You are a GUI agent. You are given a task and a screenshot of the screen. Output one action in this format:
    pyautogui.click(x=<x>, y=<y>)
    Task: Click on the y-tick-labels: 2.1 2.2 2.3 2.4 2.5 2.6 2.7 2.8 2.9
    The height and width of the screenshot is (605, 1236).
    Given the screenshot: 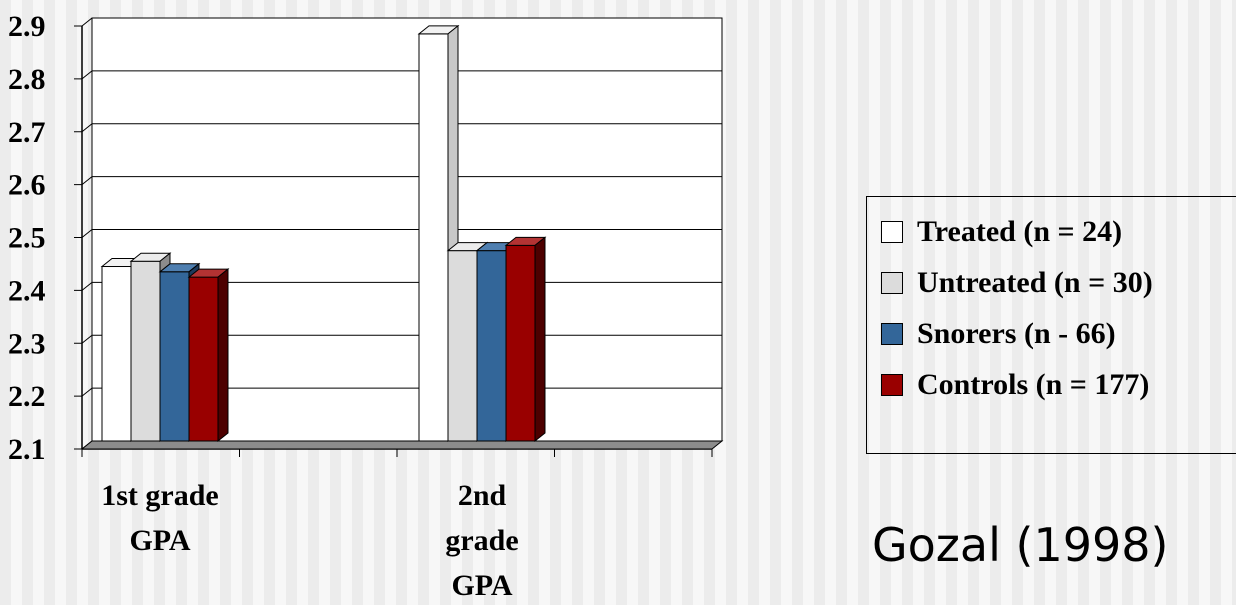 What is the action you would take?
    pyautogui.click(x=27, y=238)
    